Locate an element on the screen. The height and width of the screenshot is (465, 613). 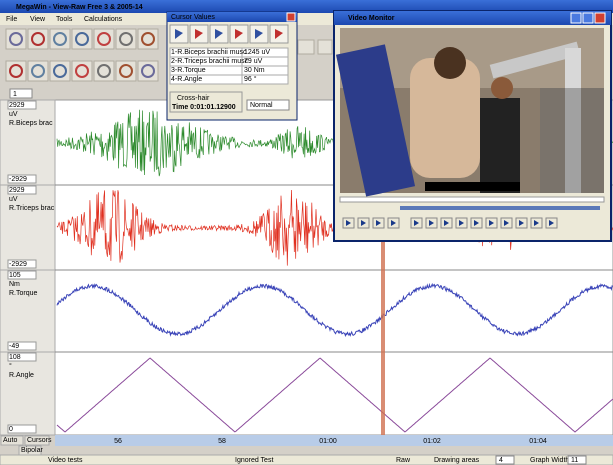
channel-select is located at coordinates (21, 93).